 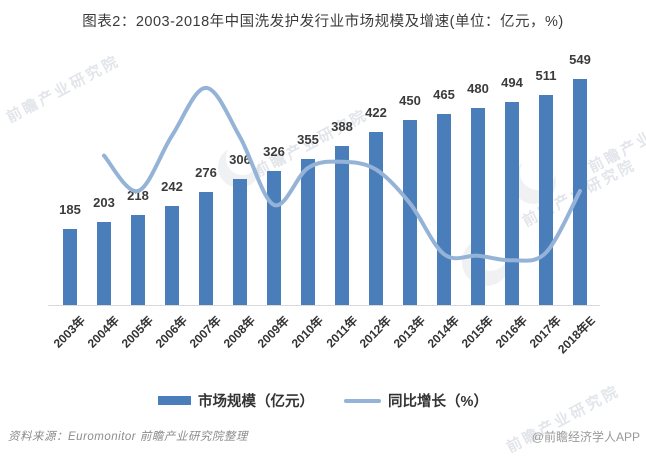 I want to click on legend-item-market-size: 市场规模（亿元）, so click(x=236, y=400).